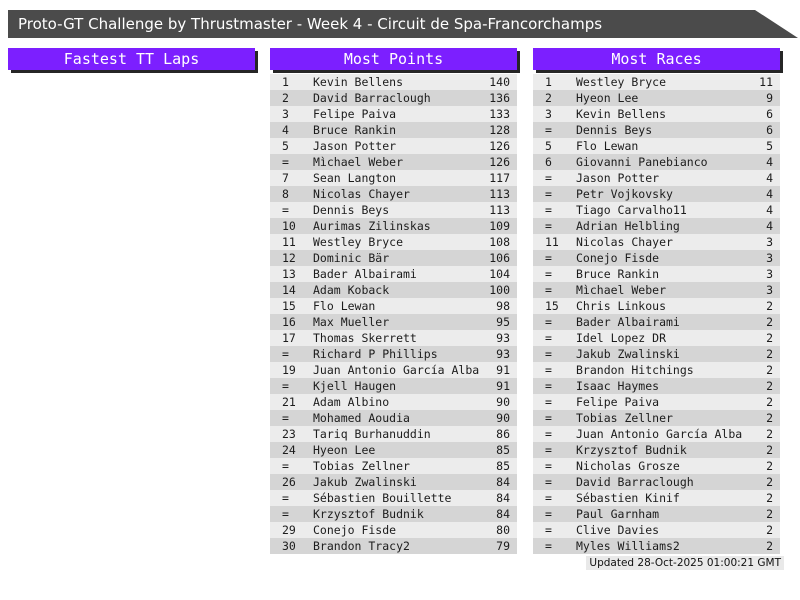  Describe the element at coordinates (656, 274) in the screenshot. I see `table-row: = Bruce Rankin 3` at that location.